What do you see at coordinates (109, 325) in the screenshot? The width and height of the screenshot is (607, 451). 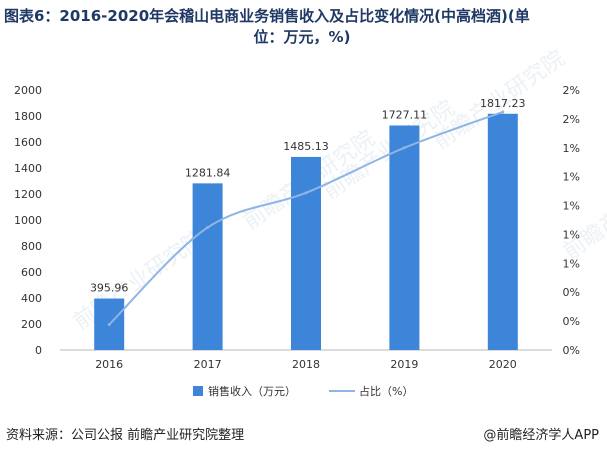 I see `line-point-2016` at bounding box center [109, 325].